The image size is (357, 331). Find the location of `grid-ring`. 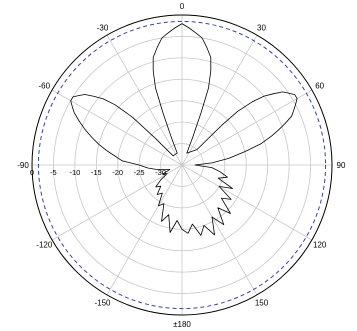

grid-ring is located at coordinates (182, 165).